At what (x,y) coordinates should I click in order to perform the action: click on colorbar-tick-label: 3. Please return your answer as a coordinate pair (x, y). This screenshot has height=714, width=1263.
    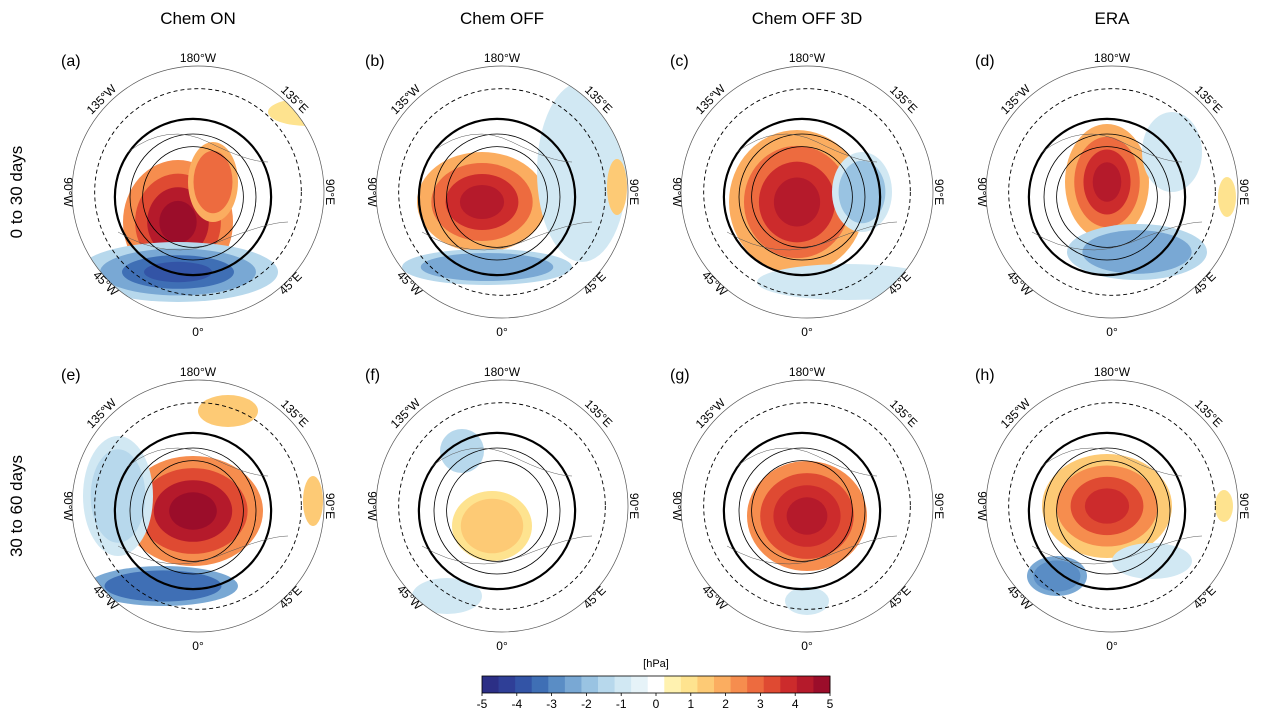
    Looking at the image, I should click on (760, 704).